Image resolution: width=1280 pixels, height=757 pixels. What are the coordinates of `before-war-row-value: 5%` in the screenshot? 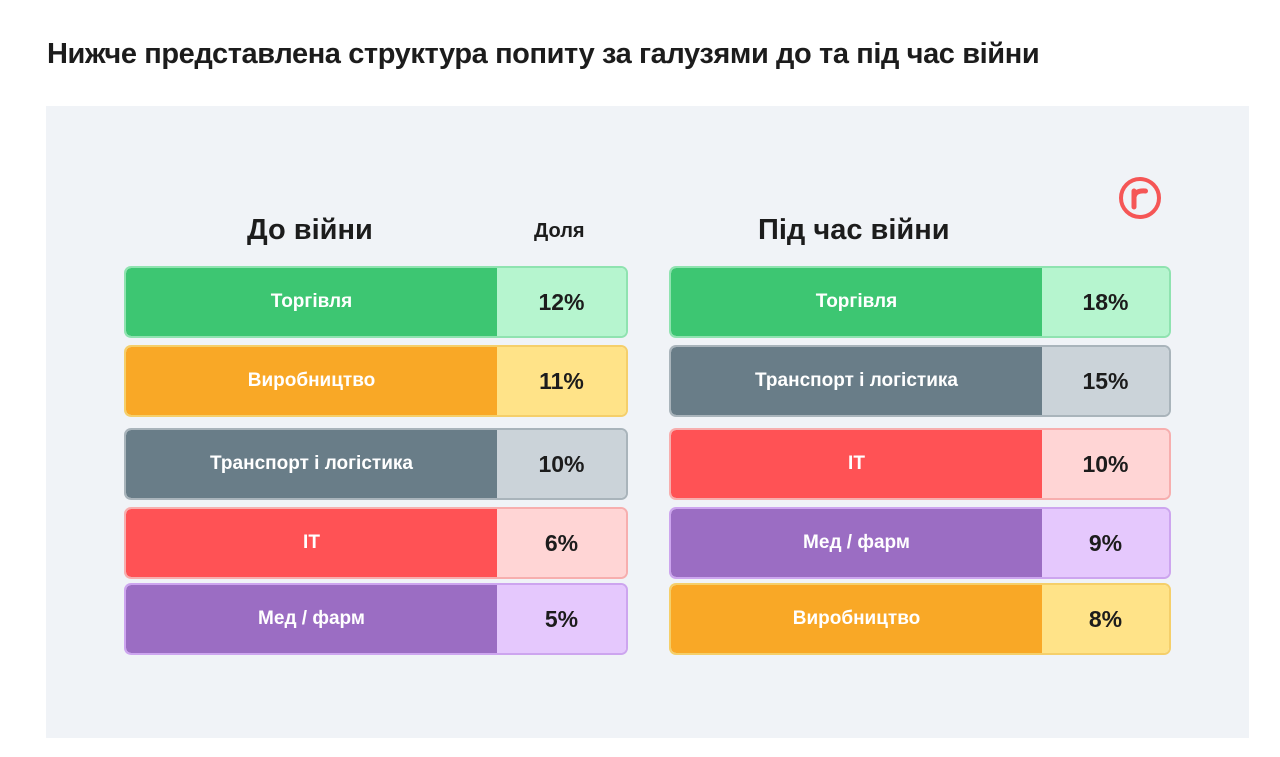 It's located at (561, 619).